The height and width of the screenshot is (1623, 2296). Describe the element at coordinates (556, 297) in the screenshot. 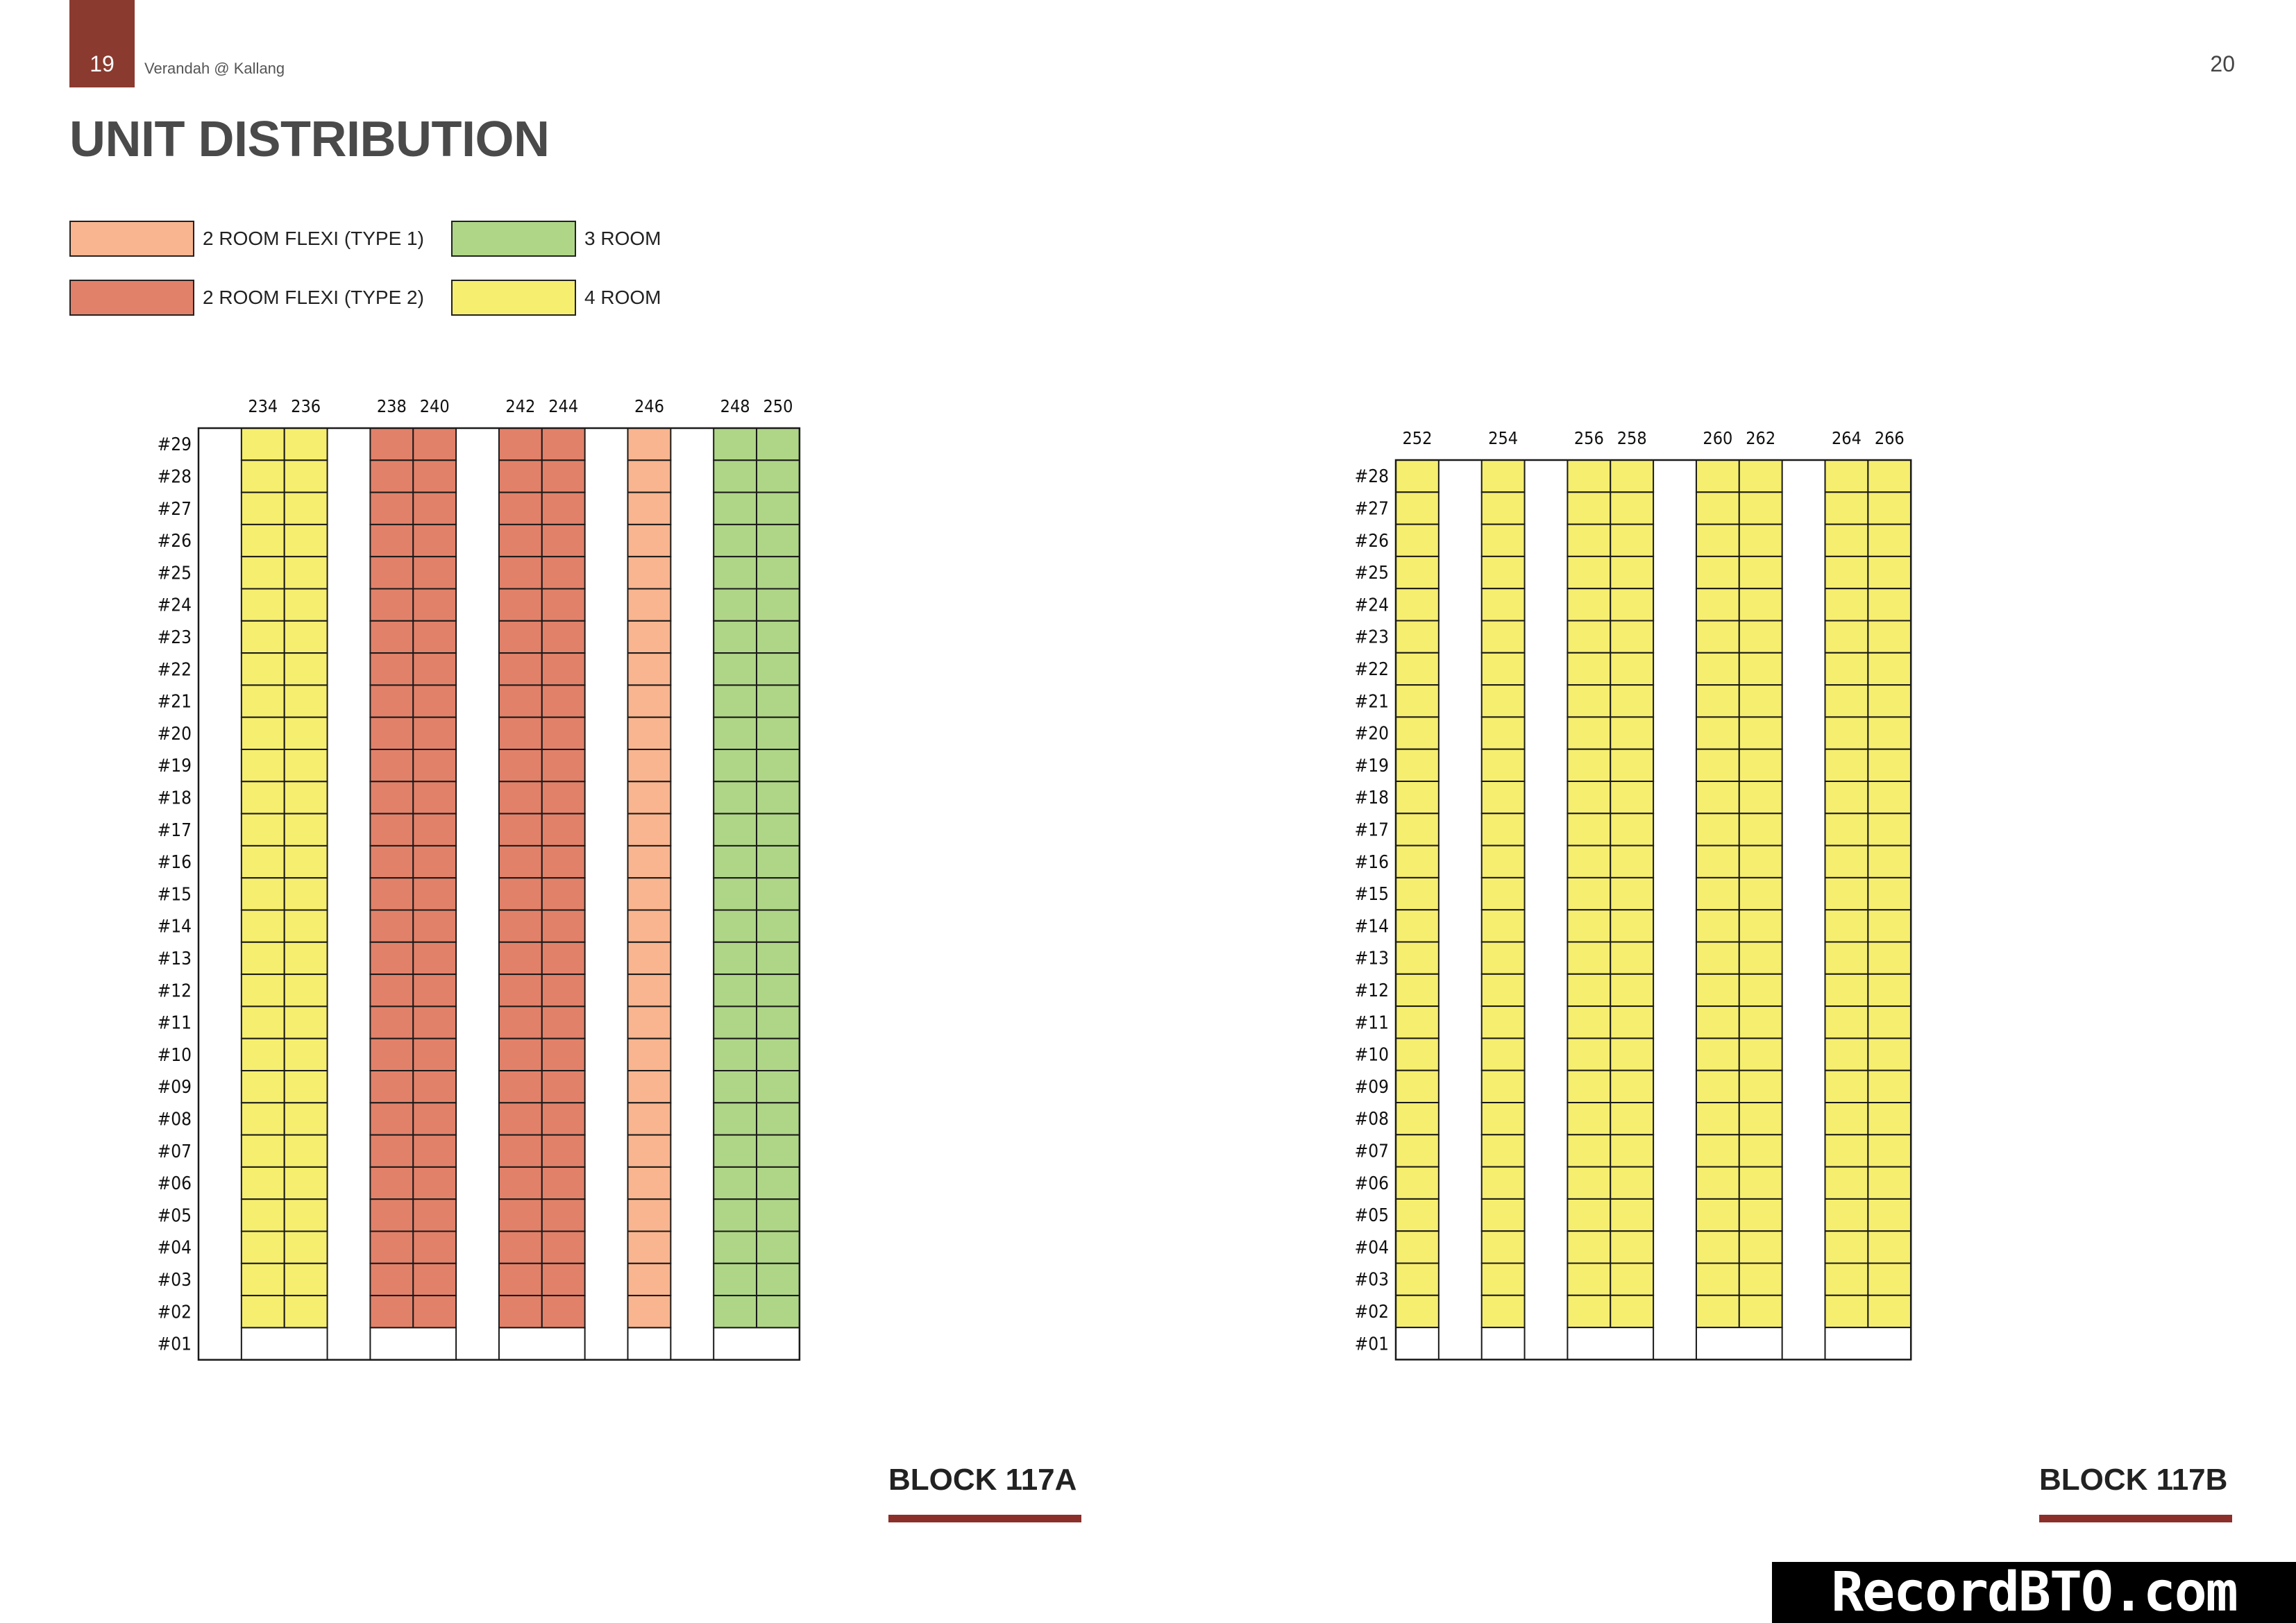

I see `legend-item-4-room: 4 ROOM` at that location.